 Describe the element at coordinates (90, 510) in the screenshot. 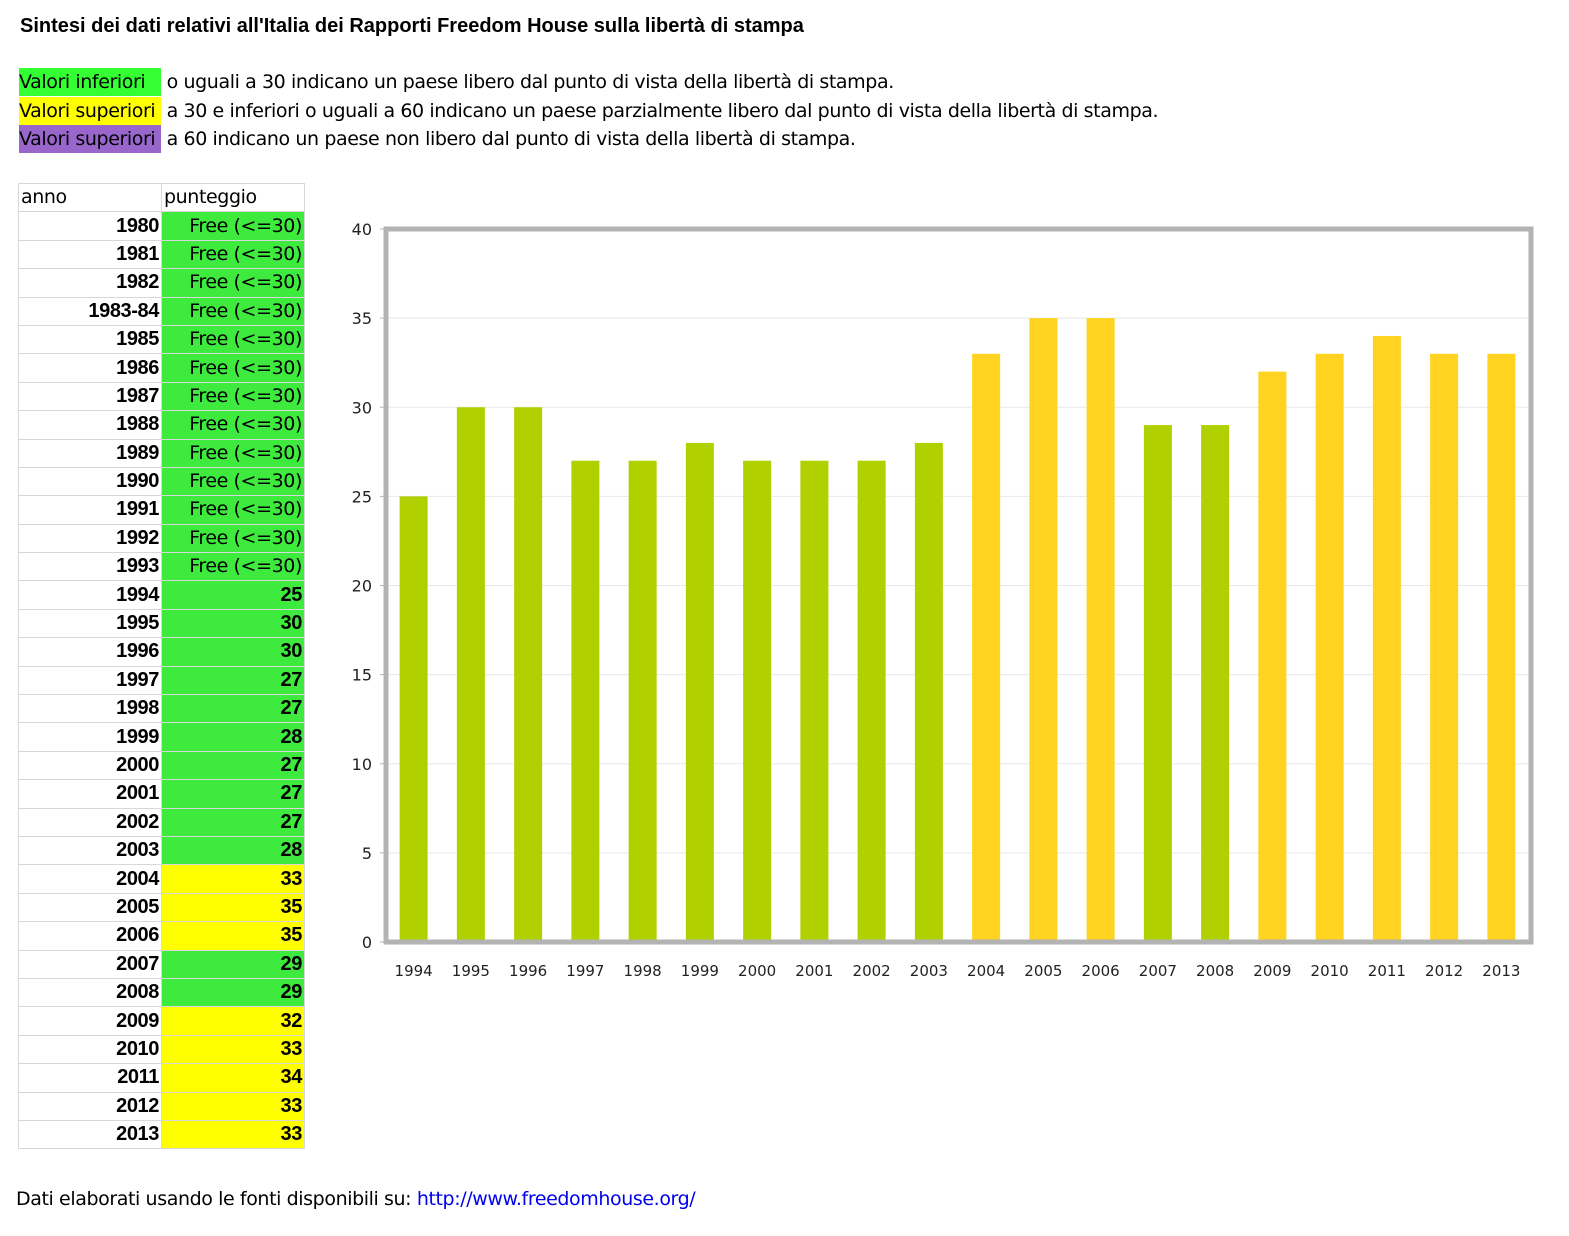

I see `year-cell: 1991` at that location.